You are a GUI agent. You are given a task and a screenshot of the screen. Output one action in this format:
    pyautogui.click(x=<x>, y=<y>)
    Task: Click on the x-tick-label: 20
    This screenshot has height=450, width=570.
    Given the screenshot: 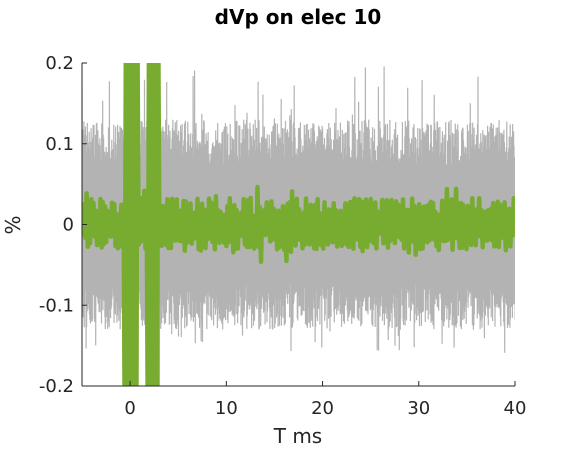 What is the action you would take?
    pyautogui.click(x=322, y=408)
    